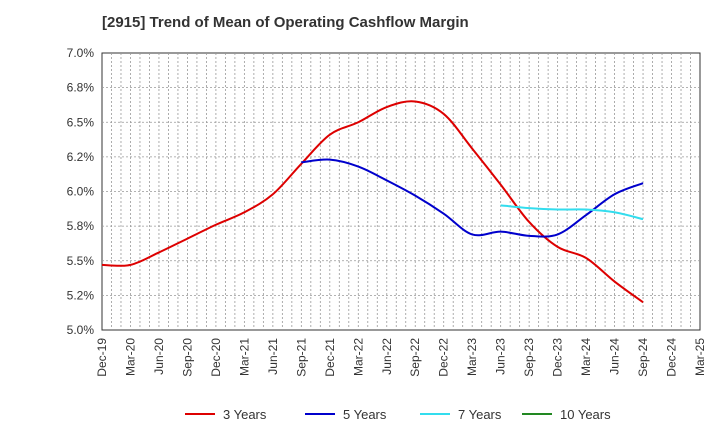 This screenshot has width=720, height=440. I want to click on y-tick-label: 5.0%, so click(81, 330).